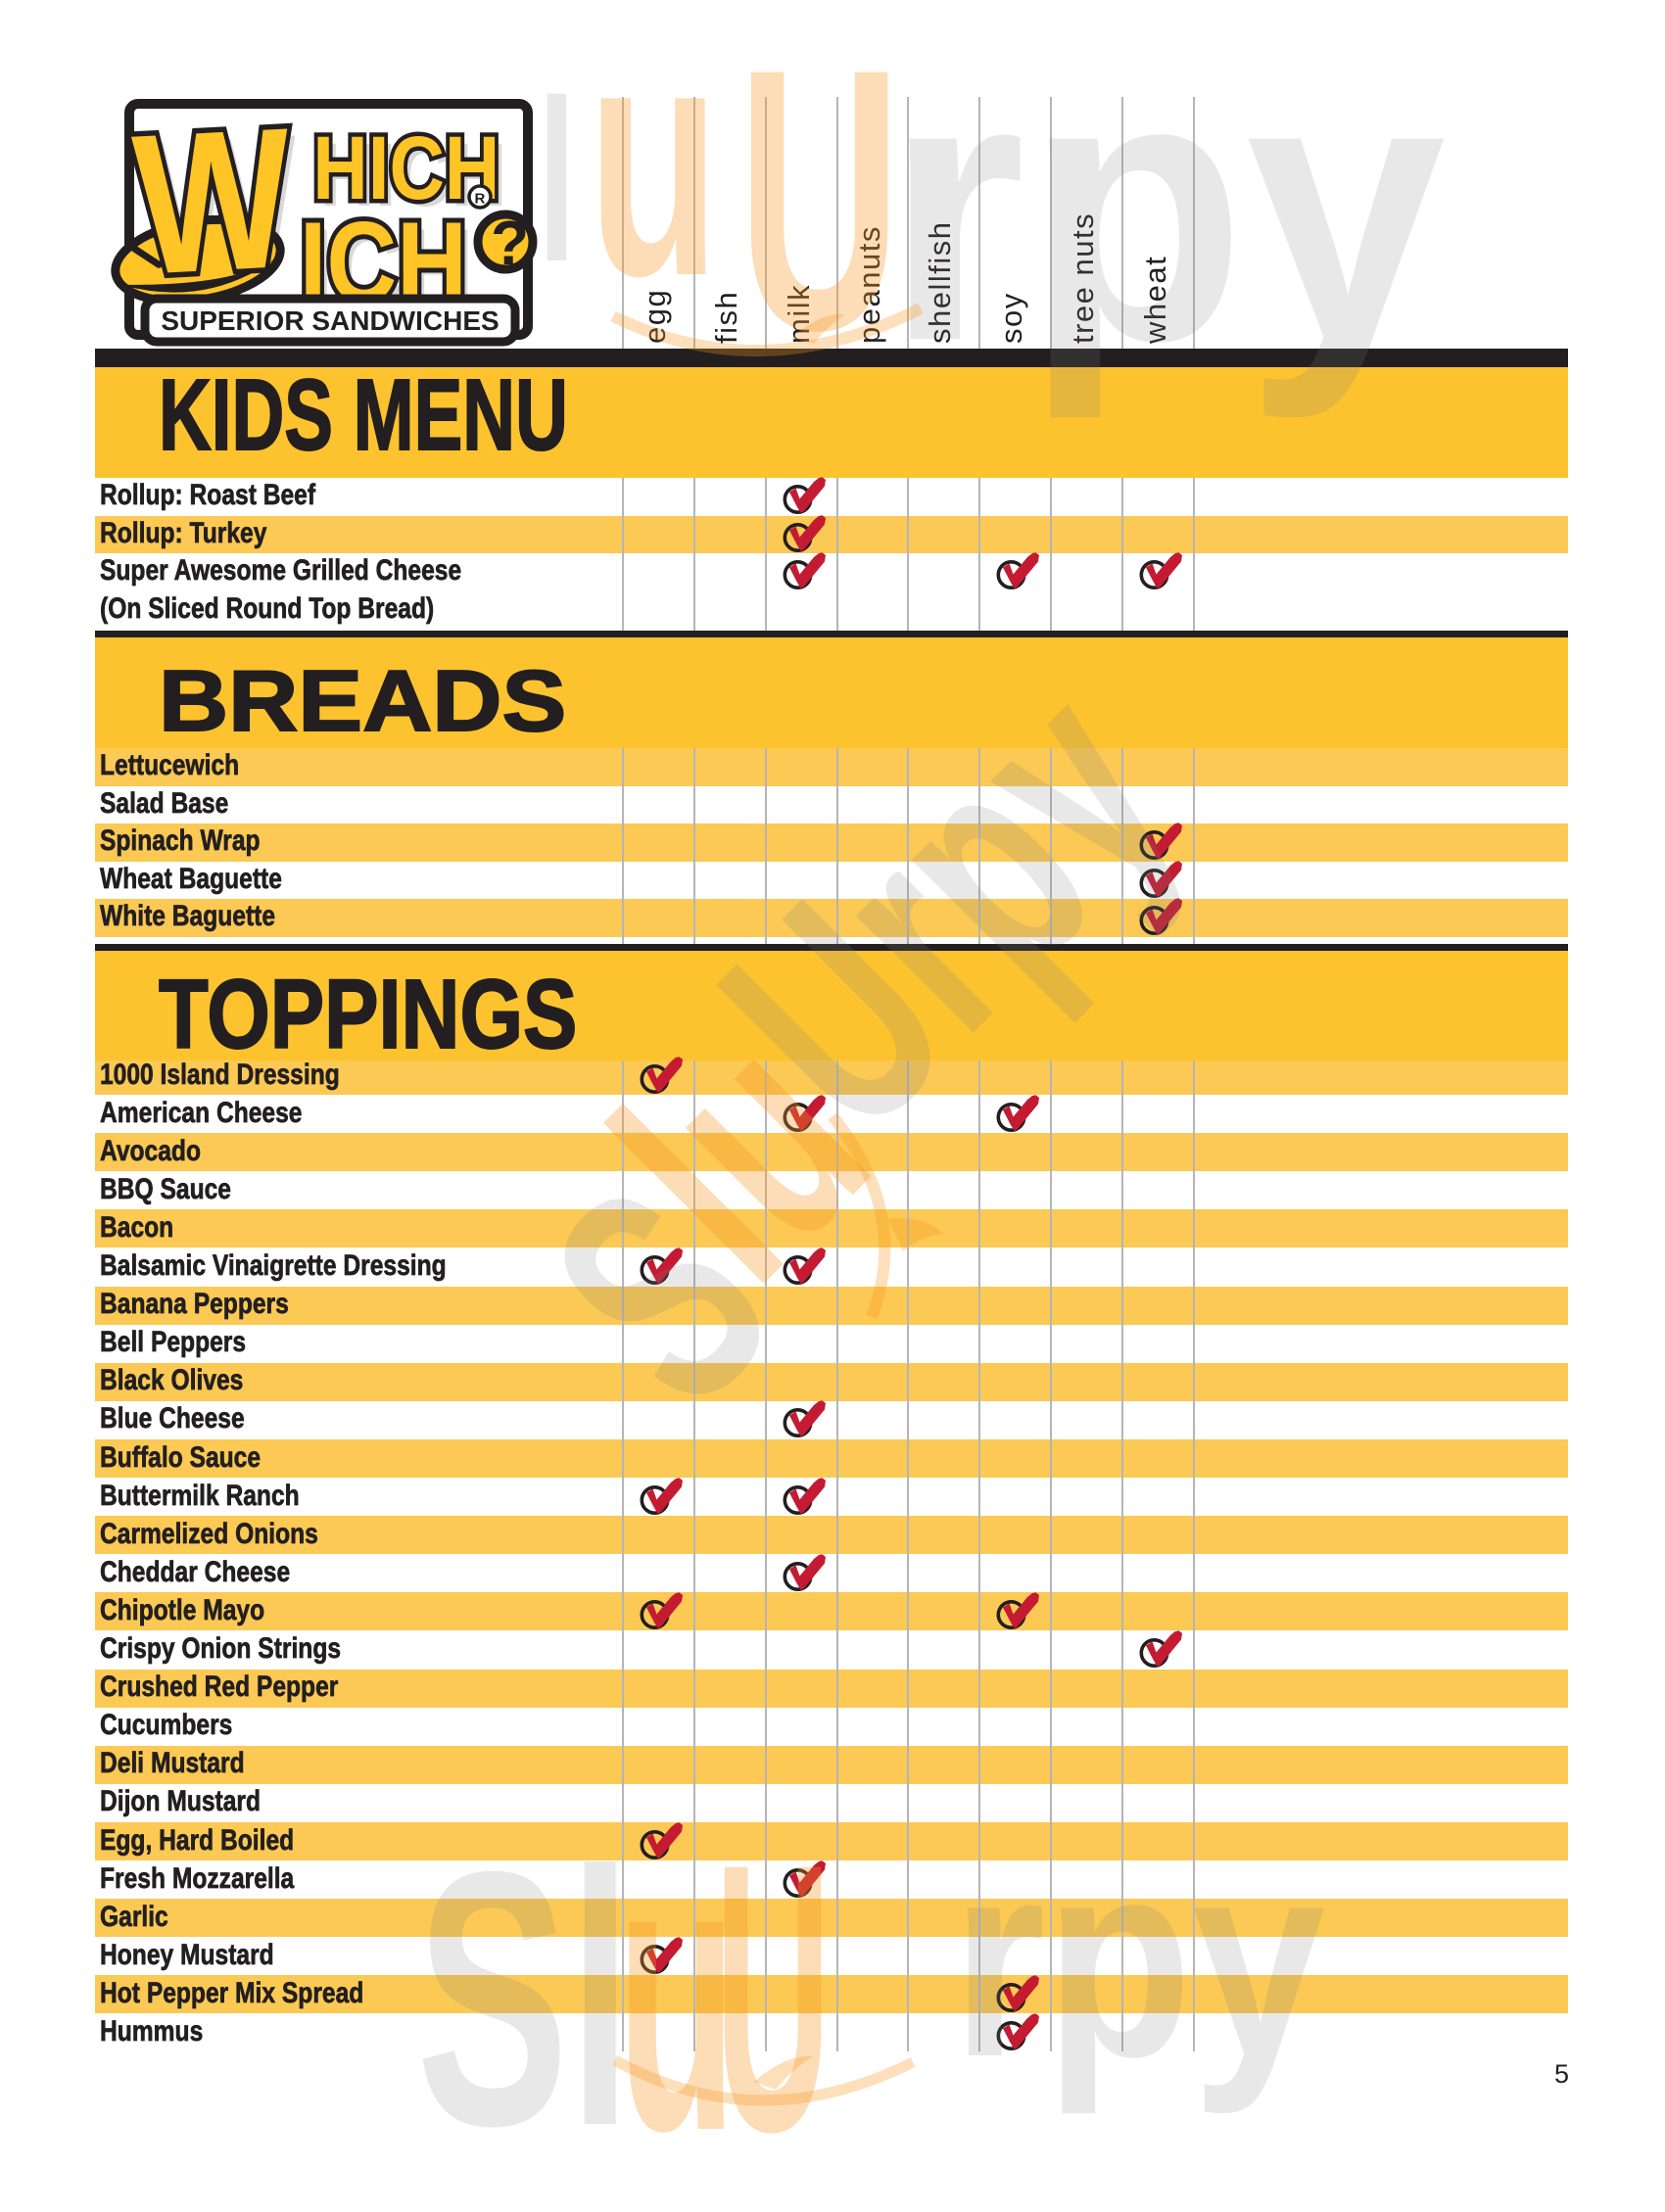  I want to click on svg-text: R, so click(480, 199).